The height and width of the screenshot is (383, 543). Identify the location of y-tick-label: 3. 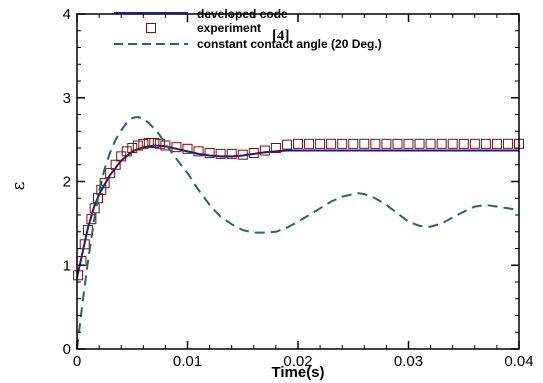
(67, 98).